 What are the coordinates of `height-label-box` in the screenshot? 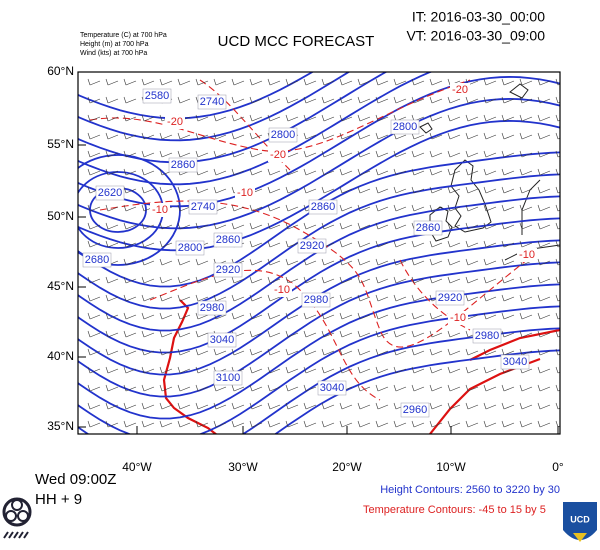 It's located at (212, 102).